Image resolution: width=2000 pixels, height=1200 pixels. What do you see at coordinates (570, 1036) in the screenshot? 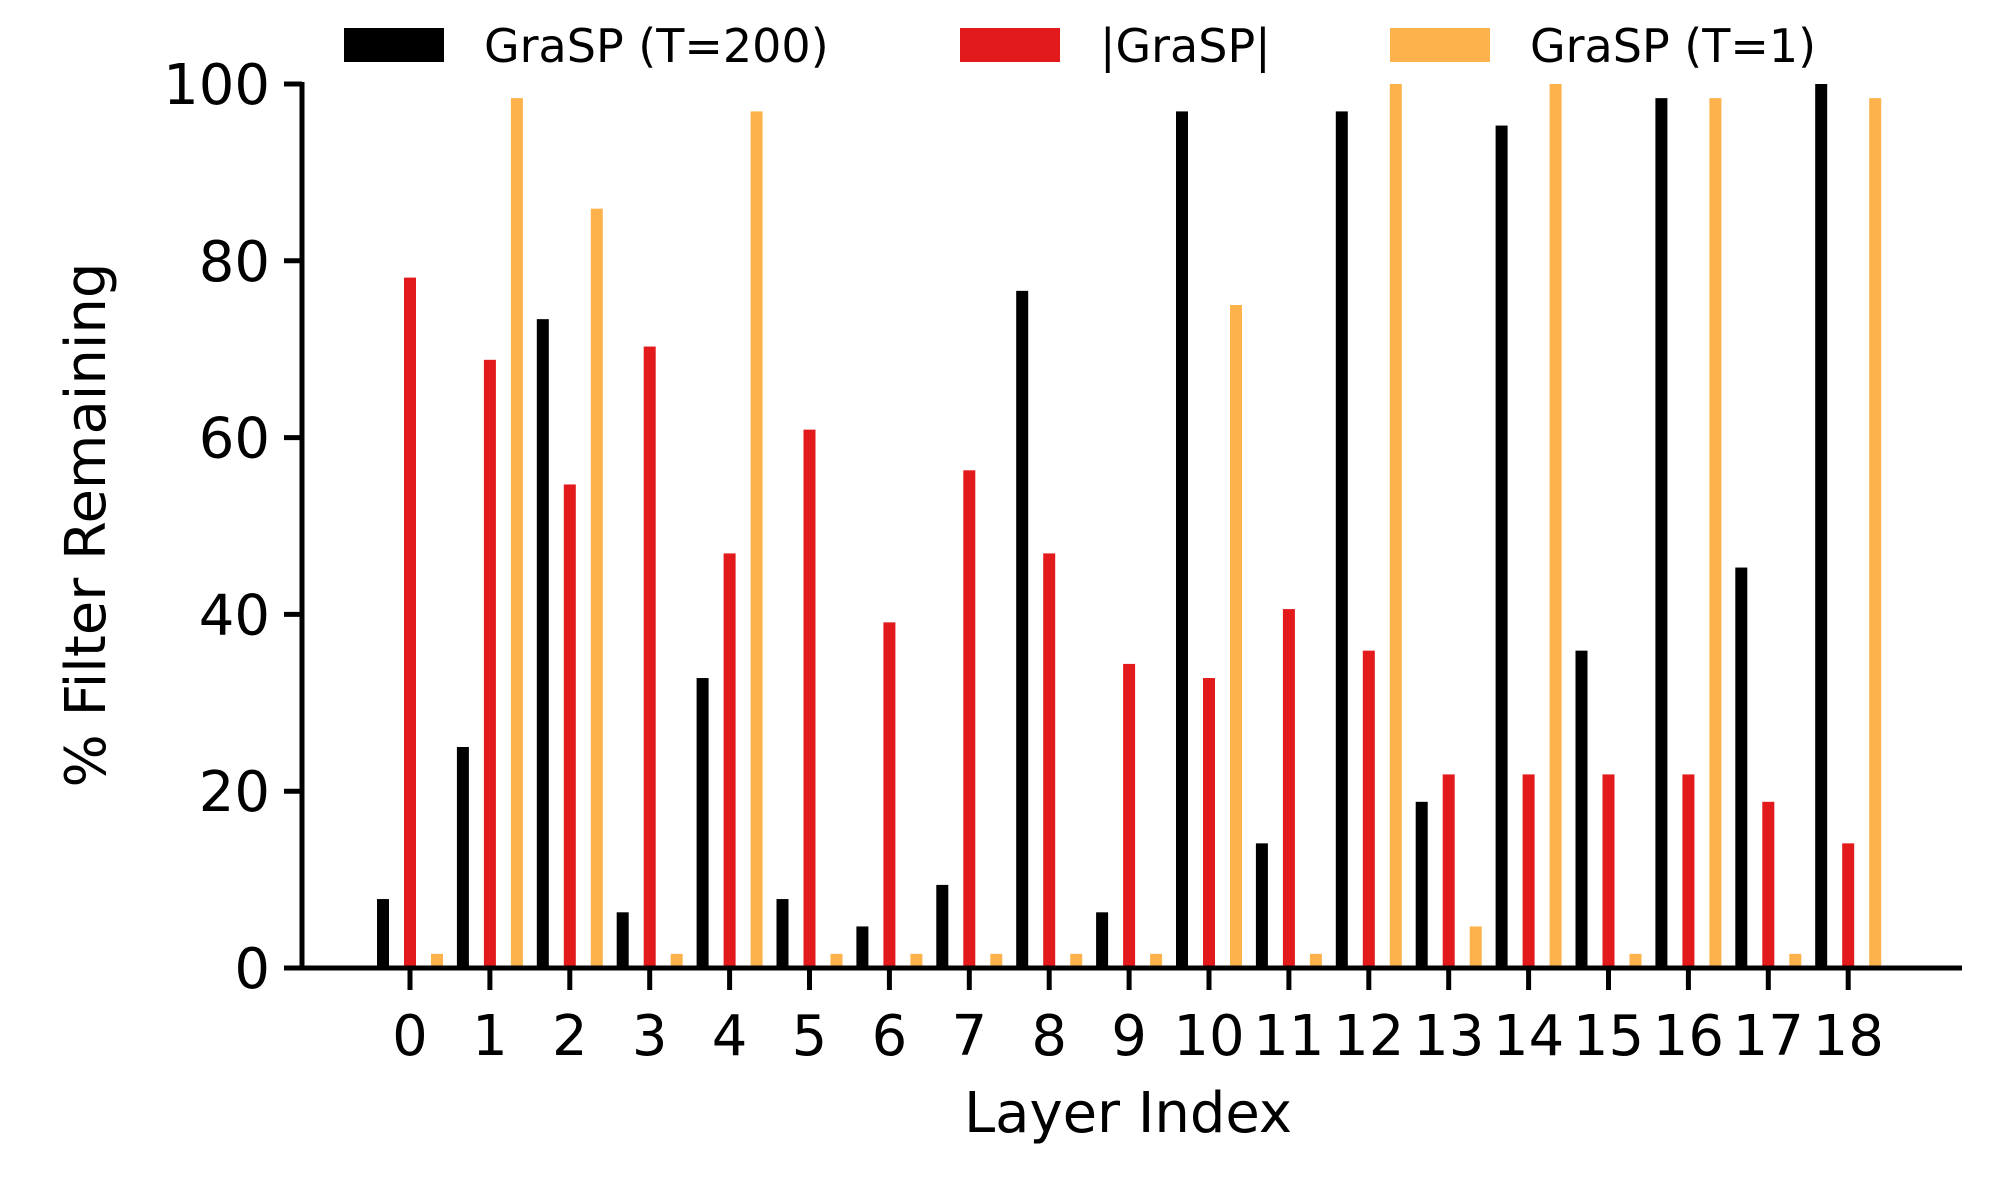
I see `x-tick-label: 2` at bounding box center [570, 1036].